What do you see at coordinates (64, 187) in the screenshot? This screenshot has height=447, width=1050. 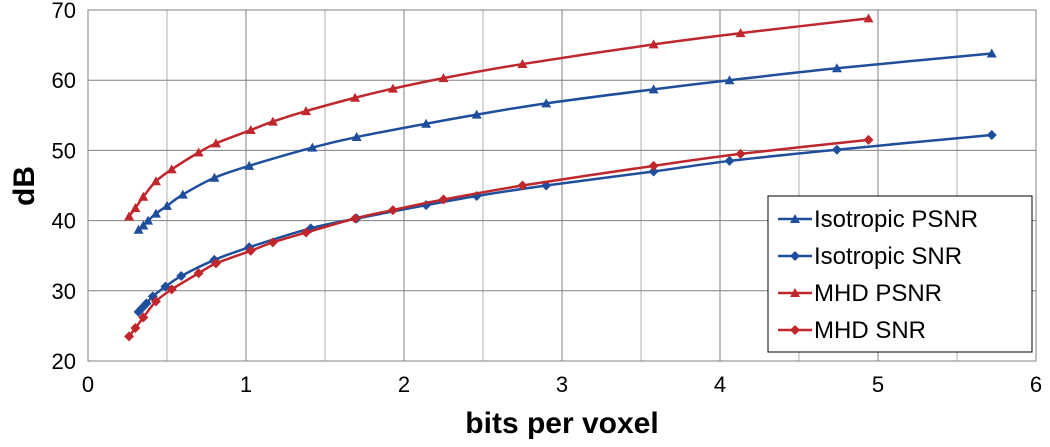 I see `y-tick-labels: 20 30 40 50 60 70` at bounding box center [64, 187].